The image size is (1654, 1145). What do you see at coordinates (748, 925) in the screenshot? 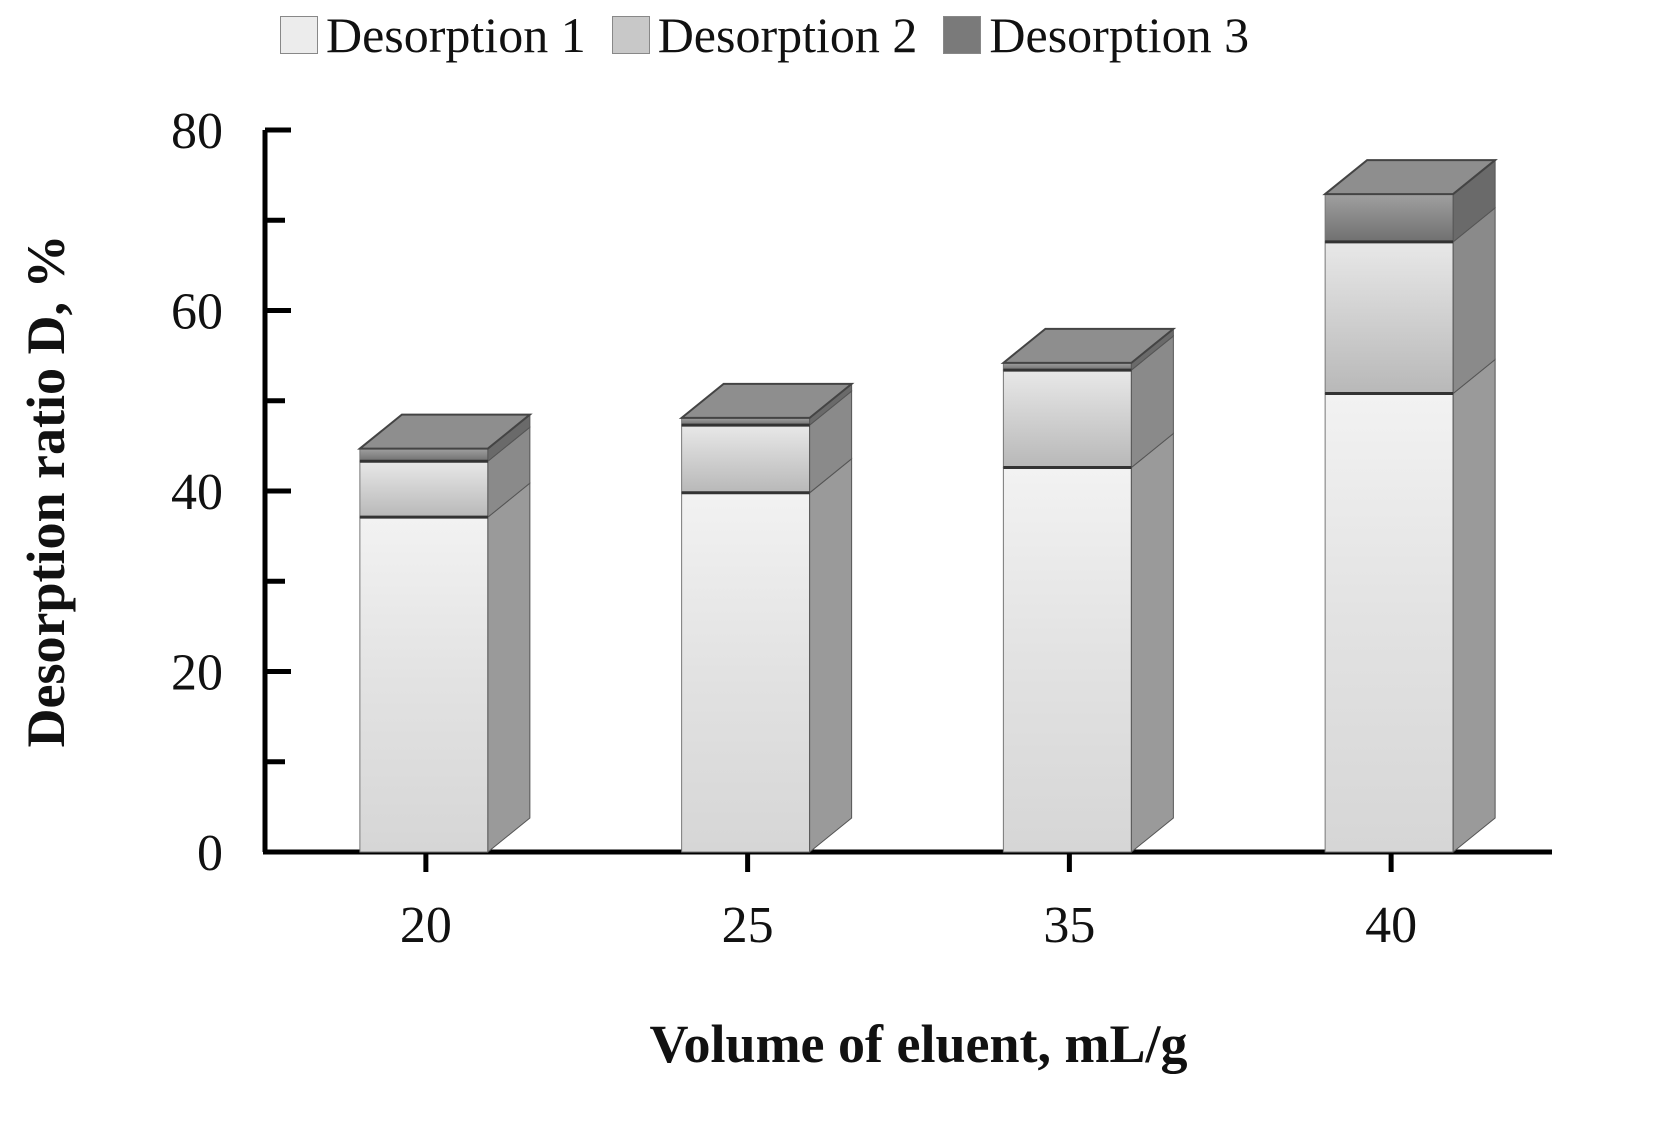
I see `x-tick-label: 25` at bounding box center [748, 925].